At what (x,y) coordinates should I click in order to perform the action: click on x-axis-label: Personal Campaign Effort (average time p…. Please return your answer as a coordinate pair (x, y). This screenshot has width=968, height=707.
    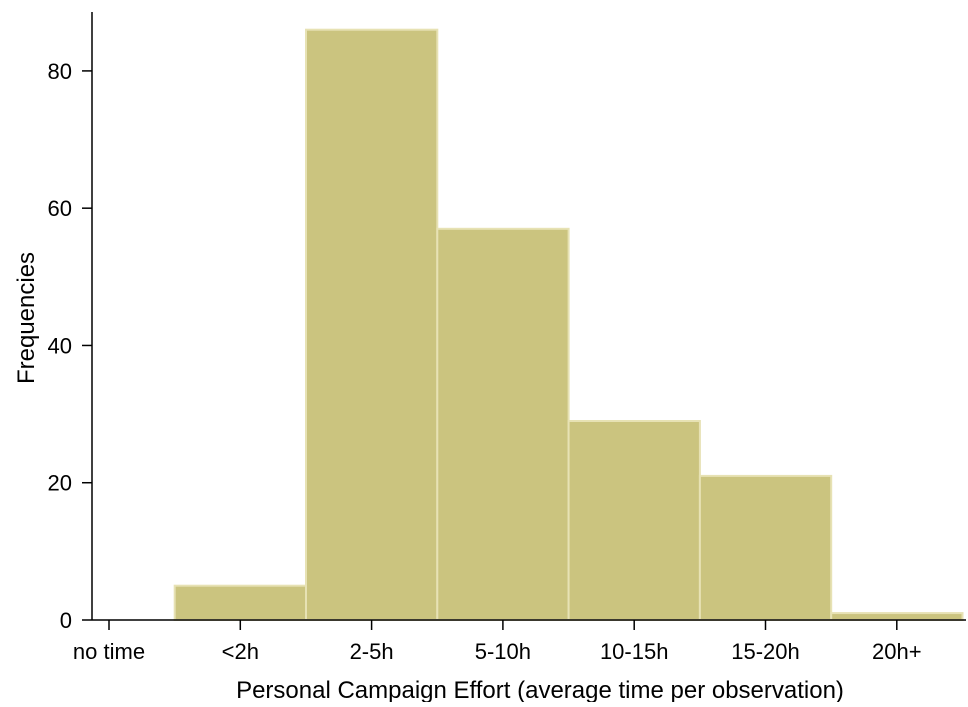
    Looking at the image, I should click on (540, 689).